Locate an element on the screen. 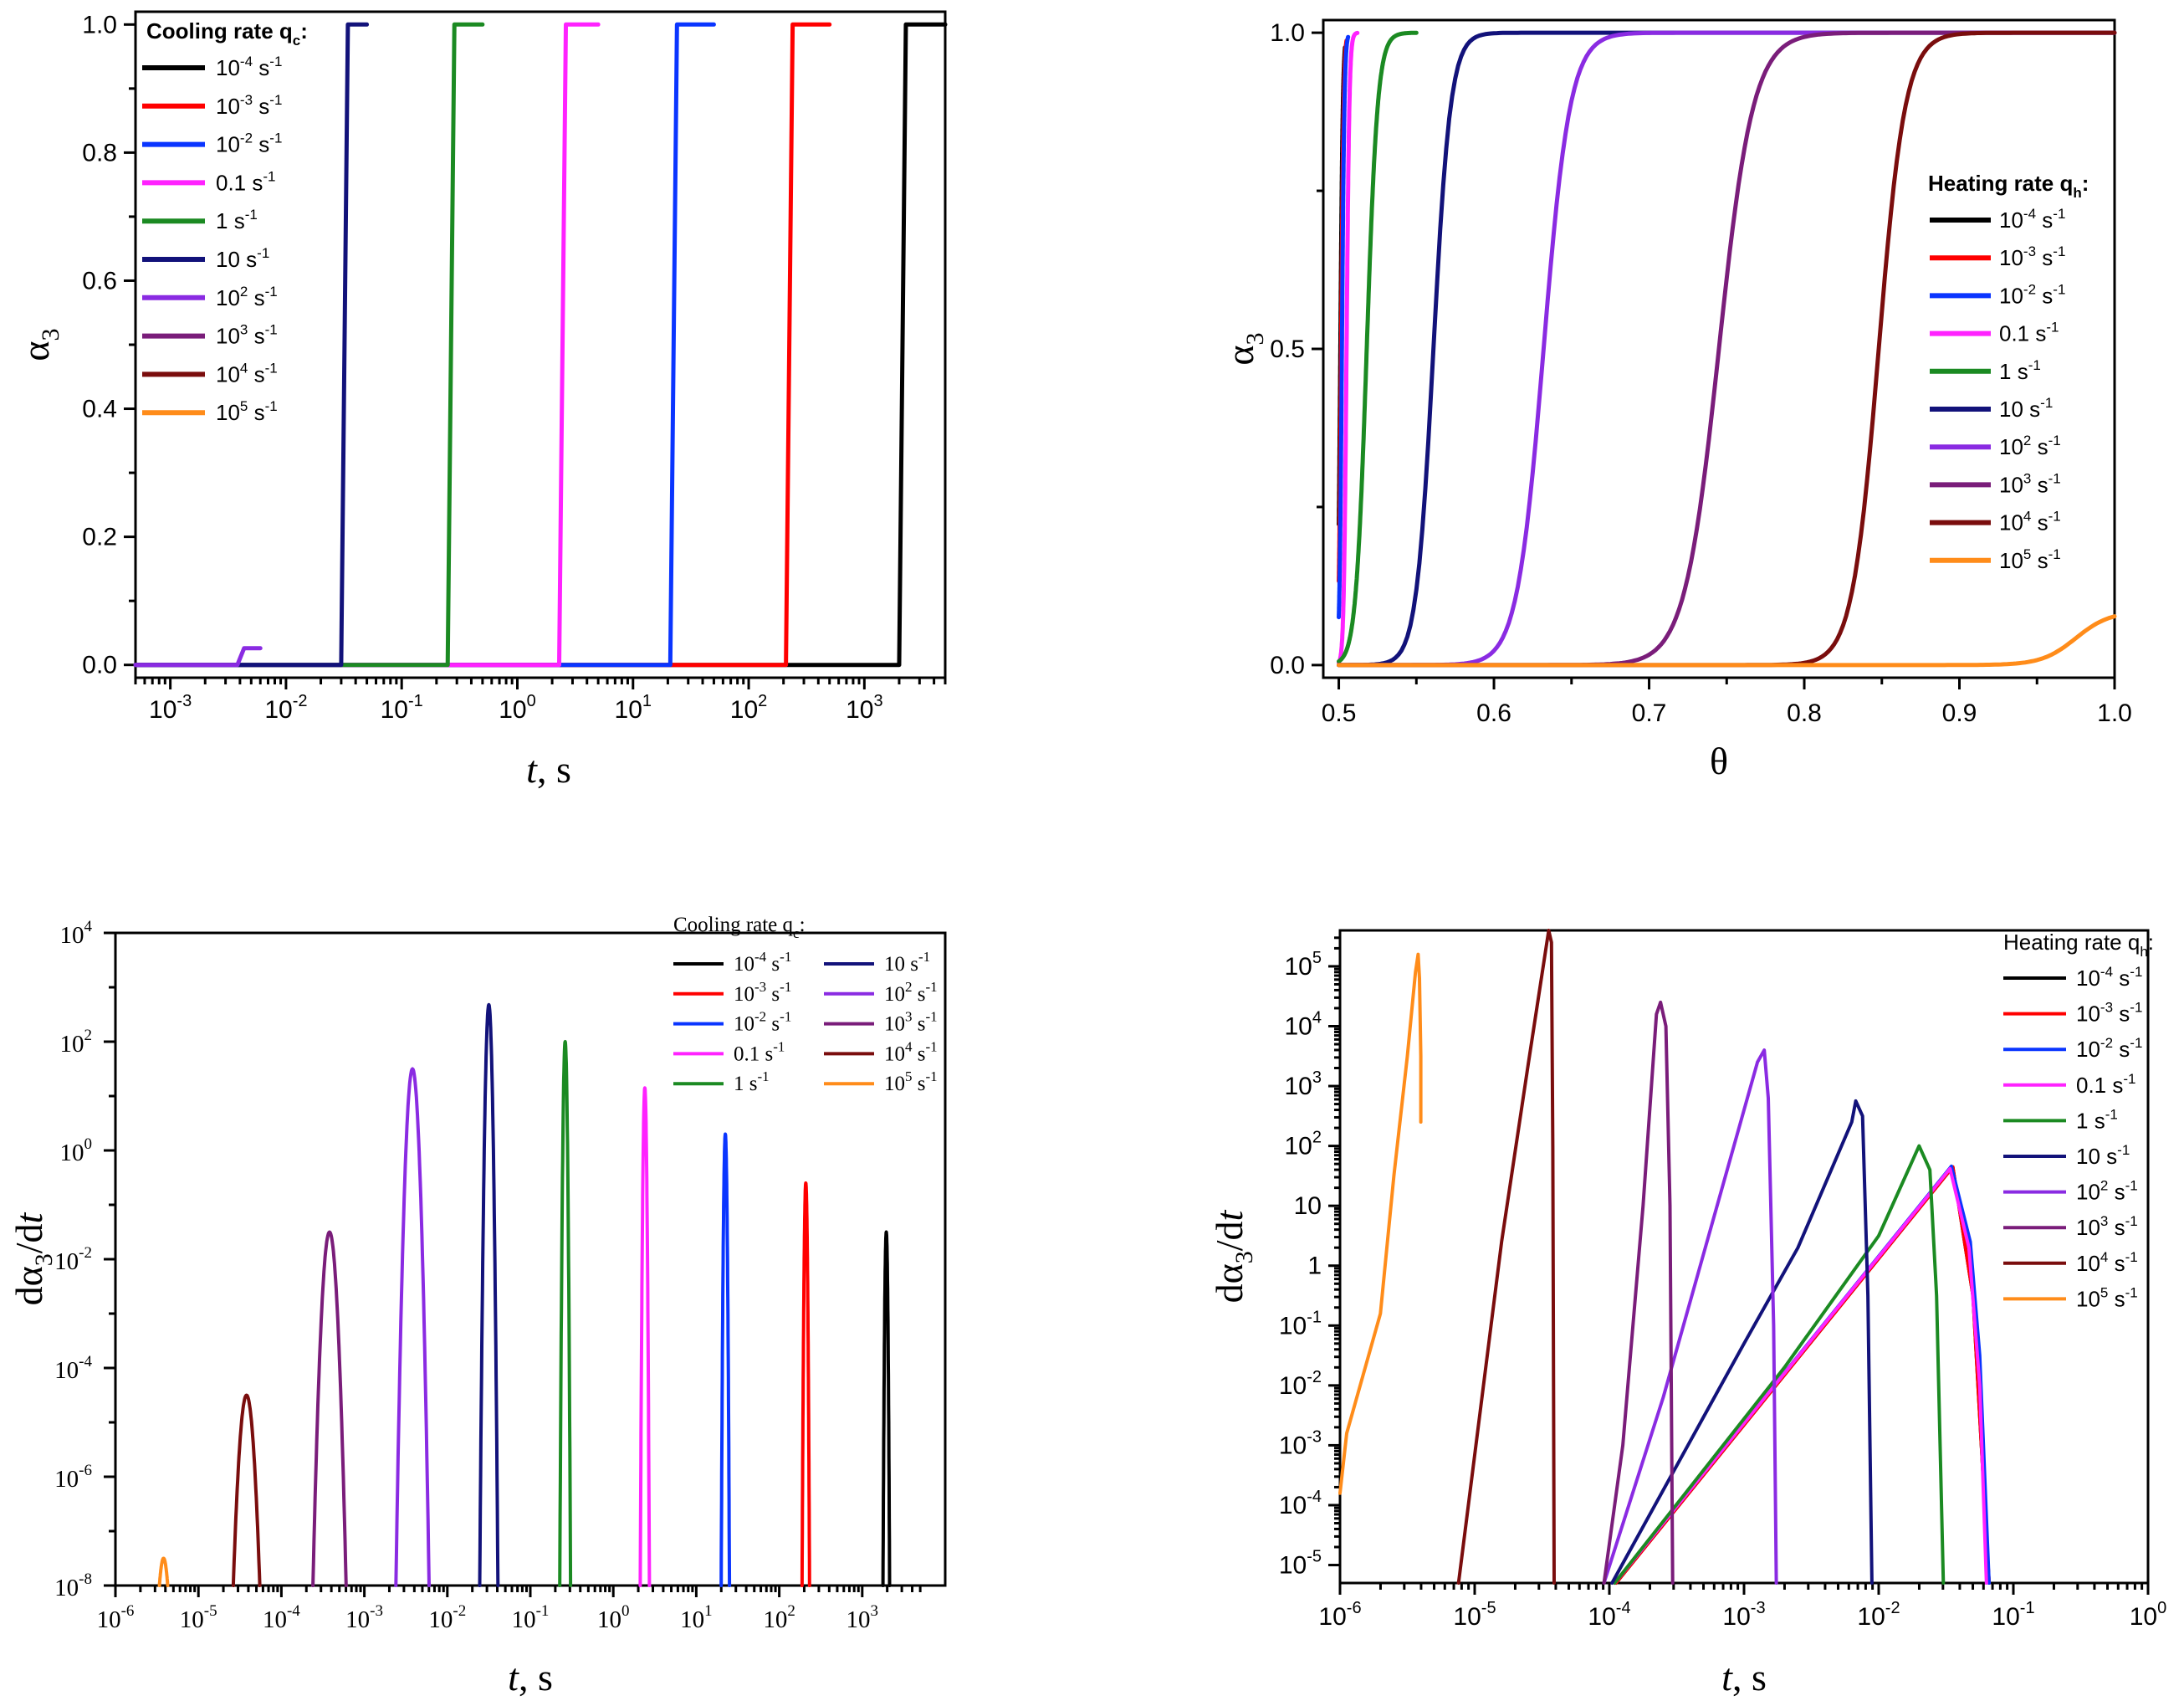 Image resolution: width=2184 pixels, height=1706 pixels. y-tick-label: 0.4 is located at coordinates (99, 409).